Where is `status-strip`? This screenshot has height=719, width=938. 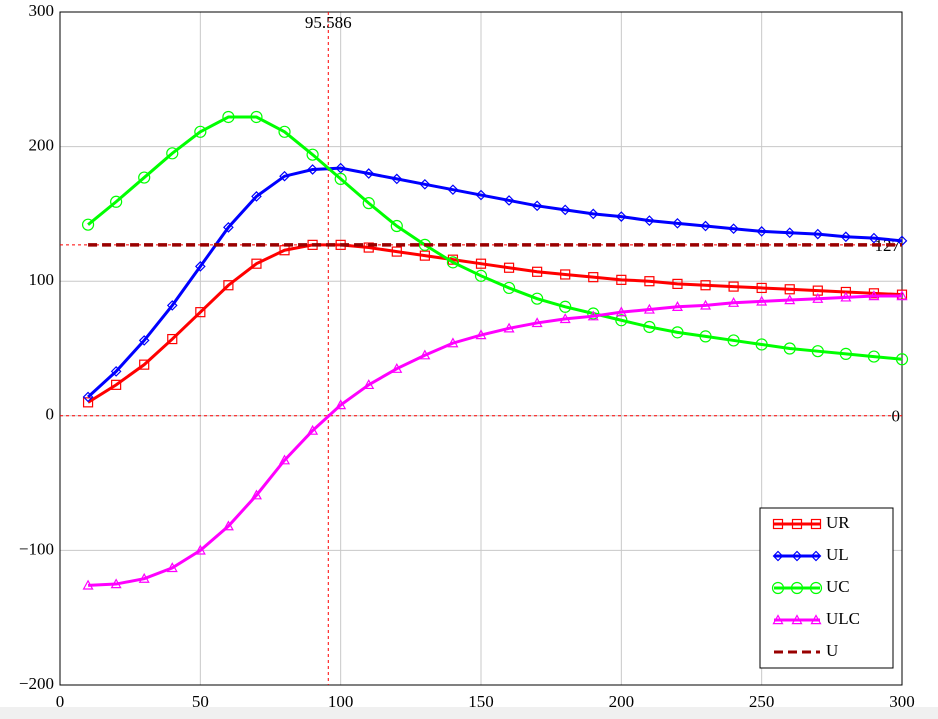 status-strip is located at coordinates (469, 713).